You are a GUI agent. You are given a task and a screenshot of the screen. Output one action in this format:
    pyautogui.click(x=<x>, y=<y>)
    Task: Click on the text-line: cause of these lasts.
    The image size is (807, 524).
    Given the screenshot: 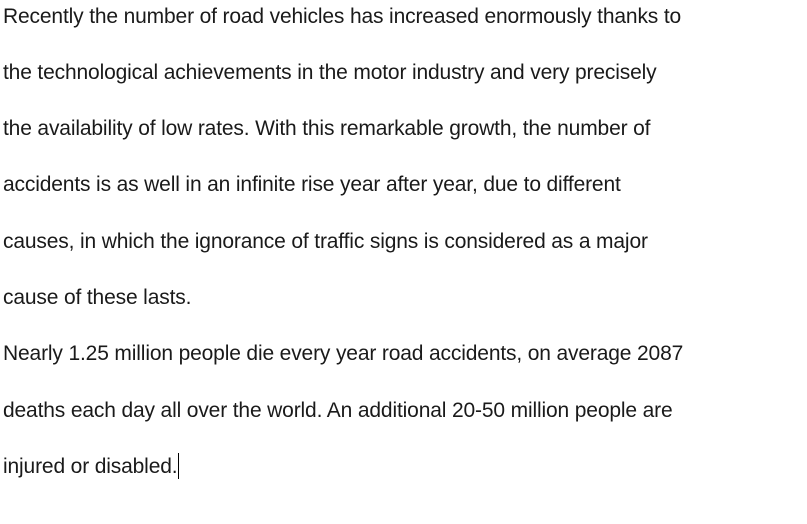 What is the action you would take?
    pyautogui.click(x=97, y=297)
    